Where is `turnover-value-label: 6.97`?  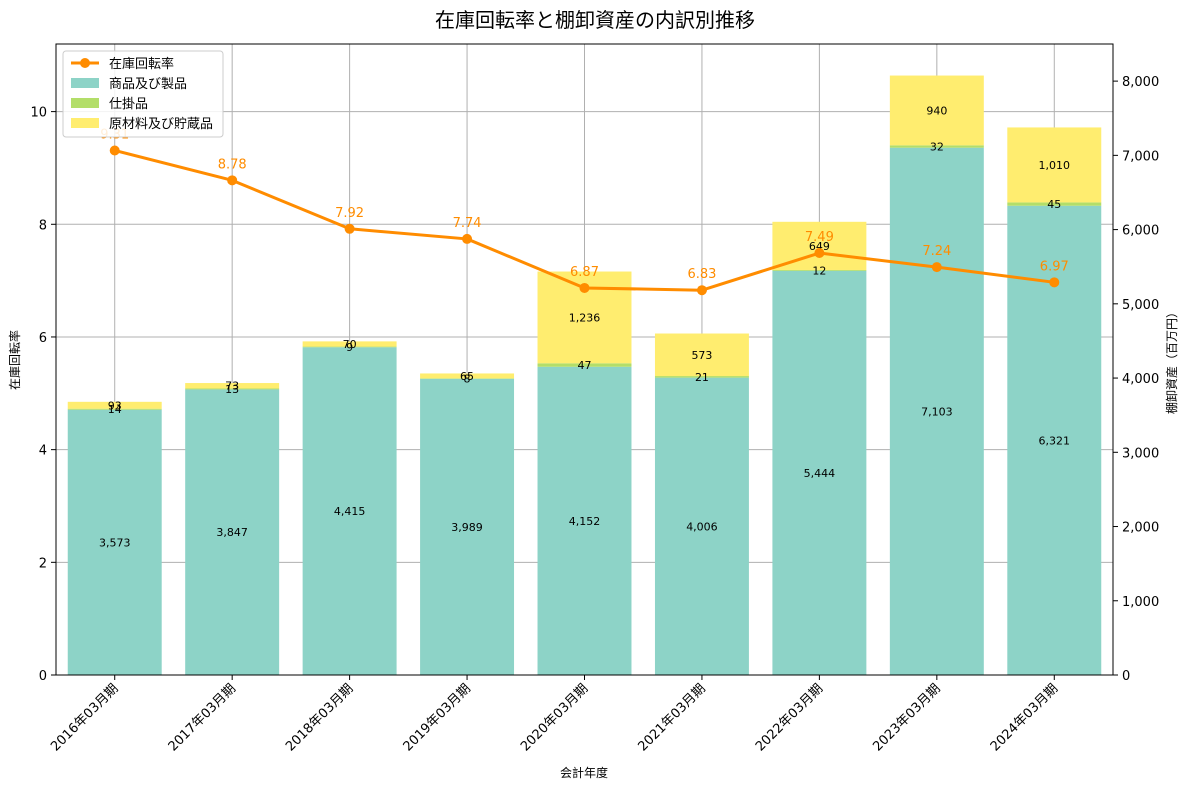 turnover-value-label: 6.97 is located at coordinates (1054, 266).